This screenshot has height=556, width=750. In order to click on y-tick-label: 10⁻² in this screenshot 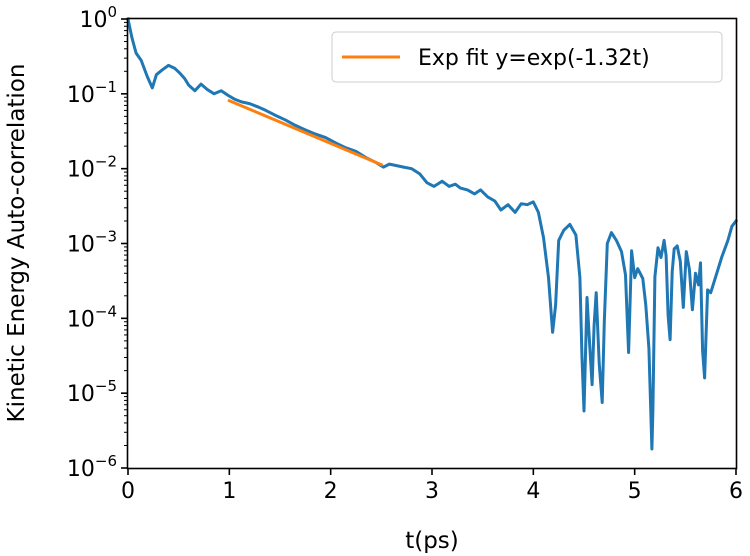, I will do `click(92, 168)`.